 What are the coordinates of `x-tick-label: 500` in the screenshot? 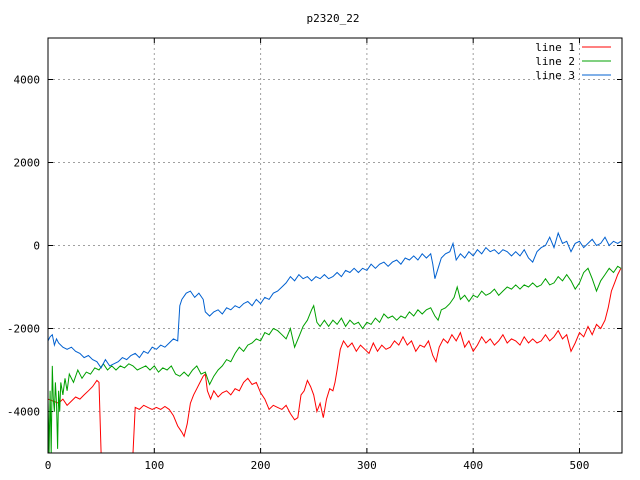 It's located at (580, 465).